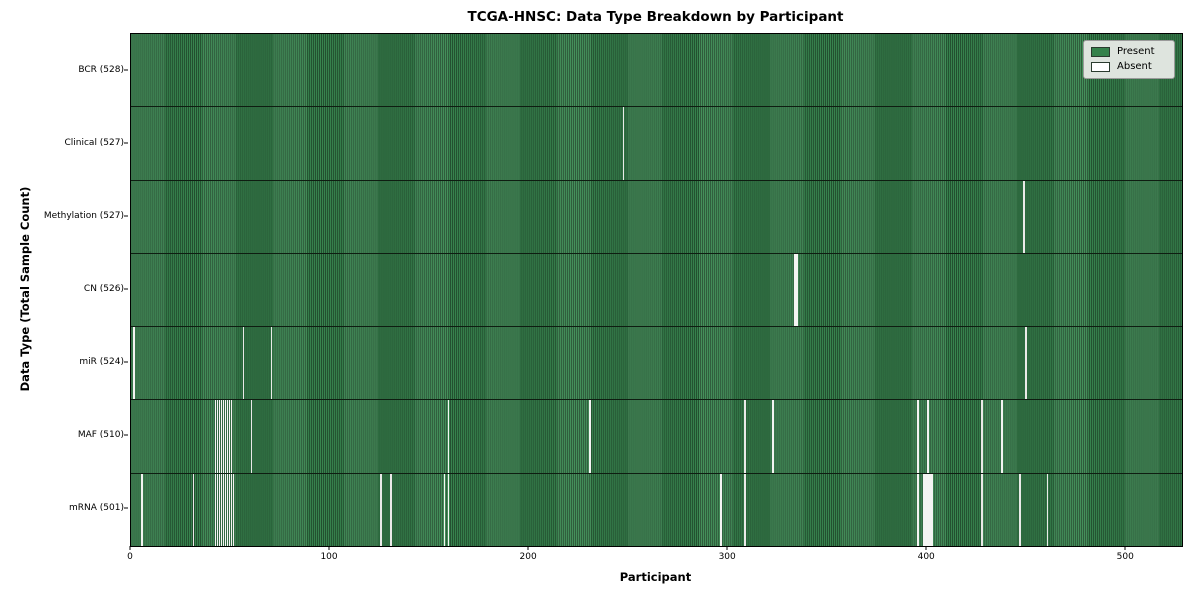  I want to click on heatmap-row-mRNA, so click(656, 509).